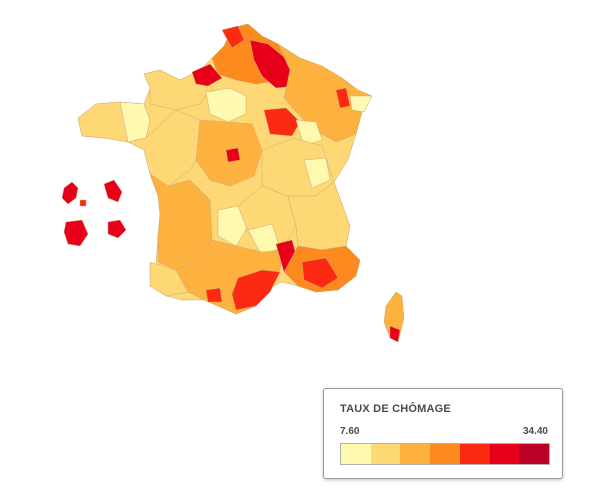 Image resolution: width=590 pixels, height=494 pixels. I want to click on region-reunion, so click(117, 229).